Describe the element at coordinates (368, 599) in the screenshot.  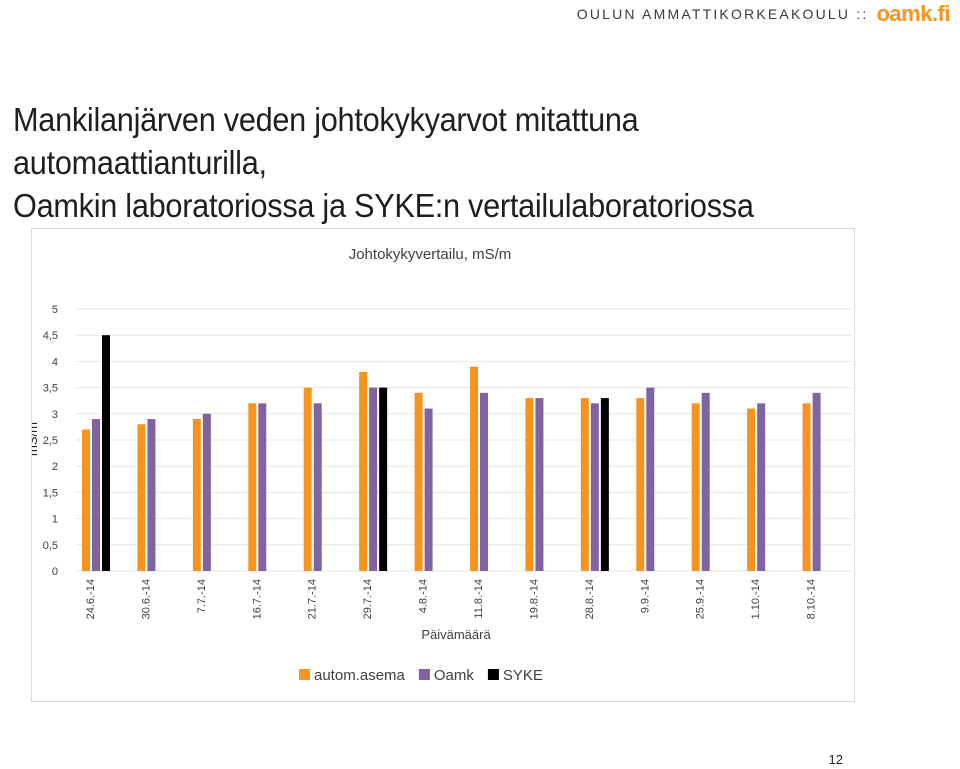
I see `x-tick-label: 29.7.-14` at that location.